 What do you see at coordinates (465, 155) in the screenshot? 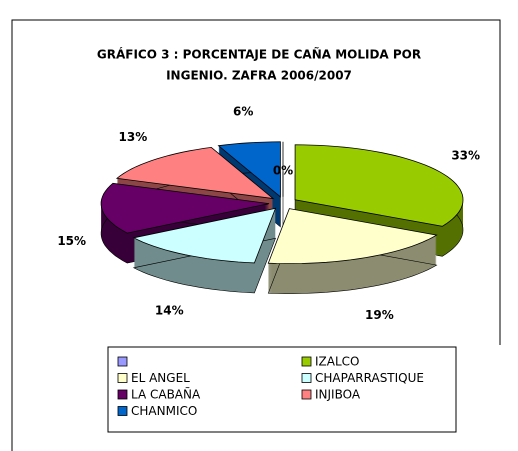
I see `data-label: 33%` at bounding box center [465, 155].